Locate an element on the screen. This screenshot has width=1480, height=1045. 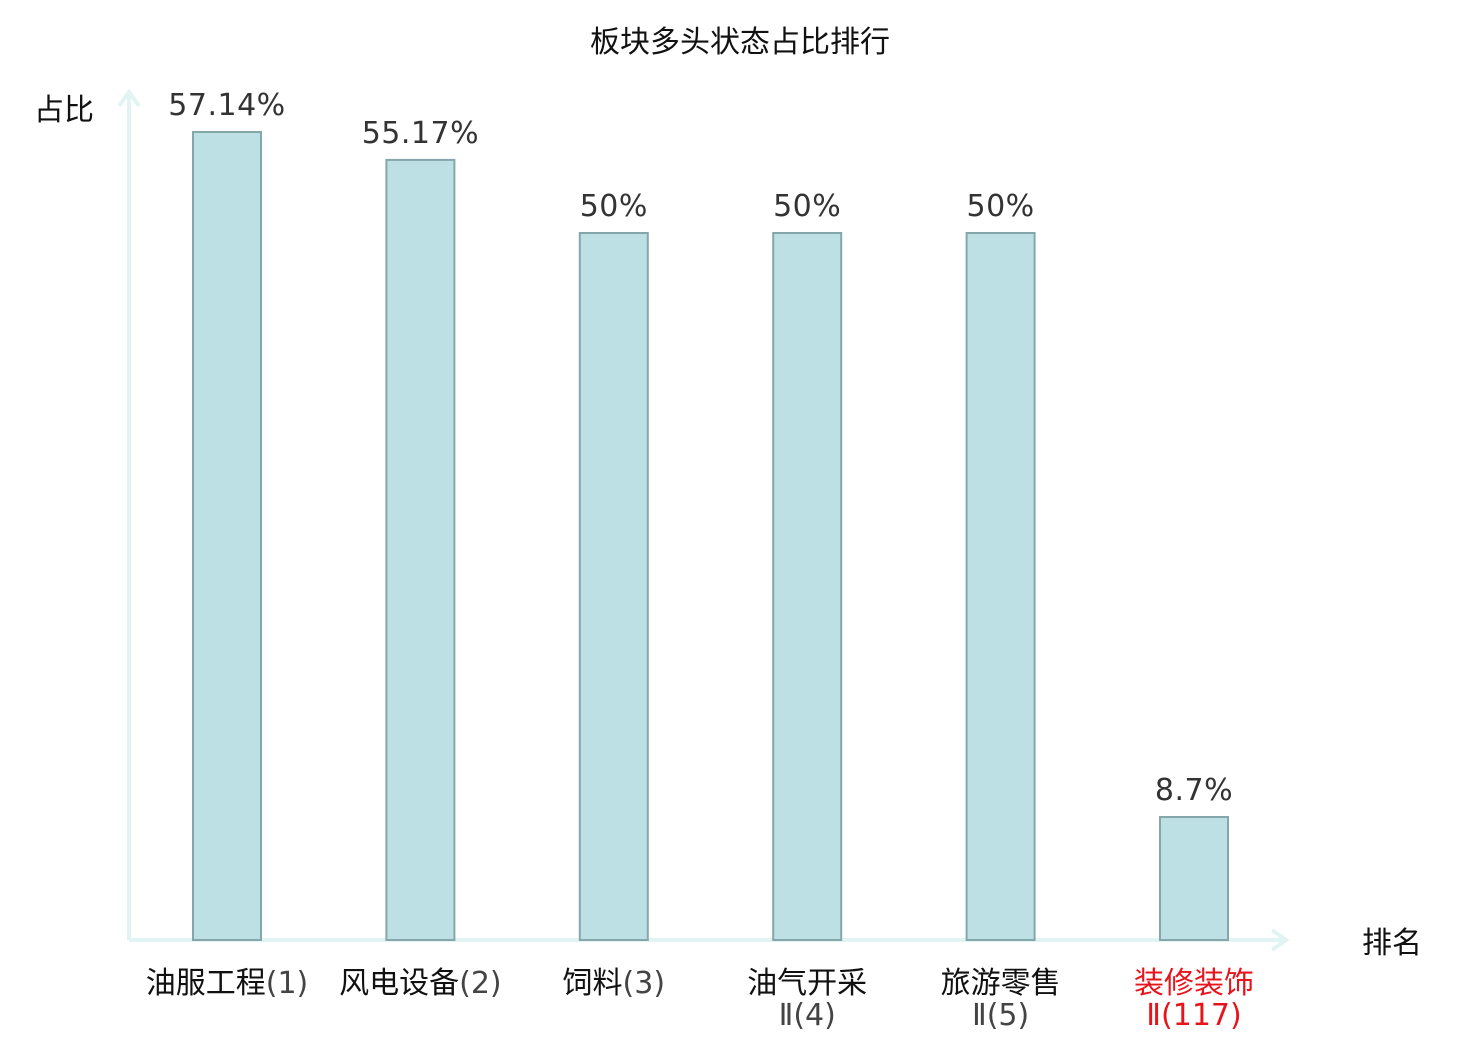
category-label-5: 旅游零售 is located at coordinates (1001, 983).